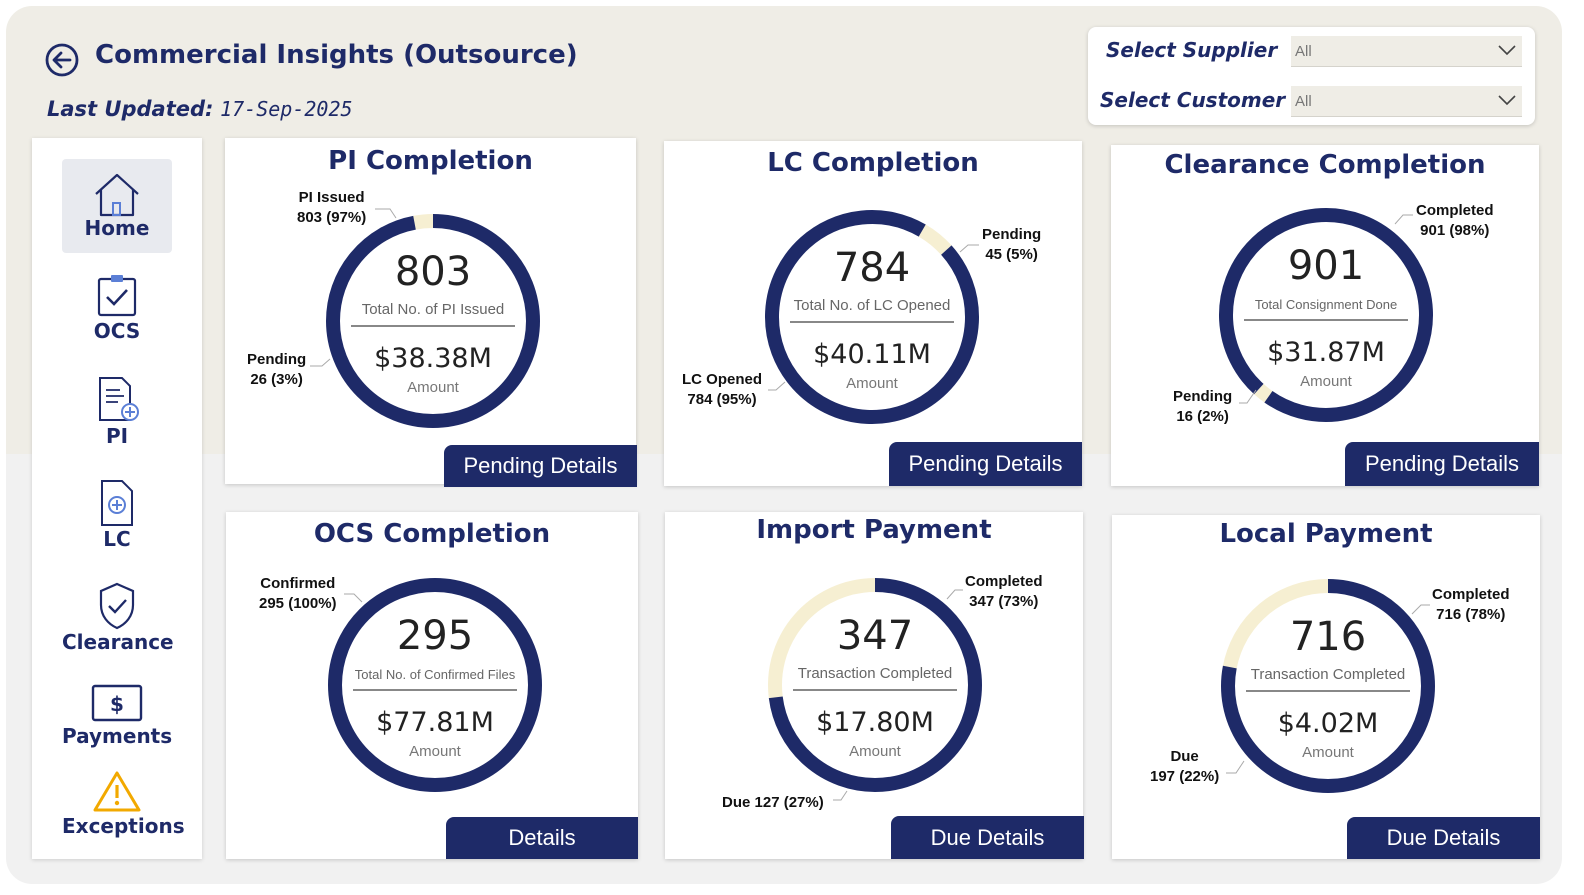  Describe the element at coordinates (1004, 601) in the screenshot. I see `data-label-value: 347 (73%)` at that location.